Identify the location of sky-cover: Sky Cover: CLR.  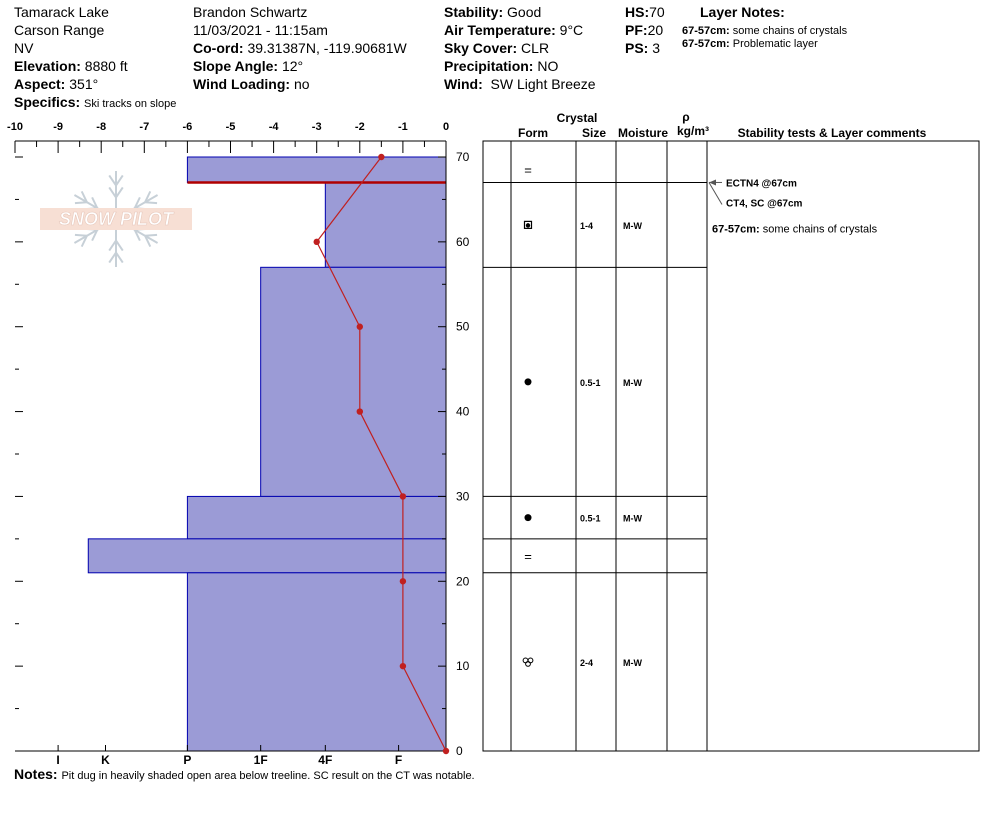
(497, 48).